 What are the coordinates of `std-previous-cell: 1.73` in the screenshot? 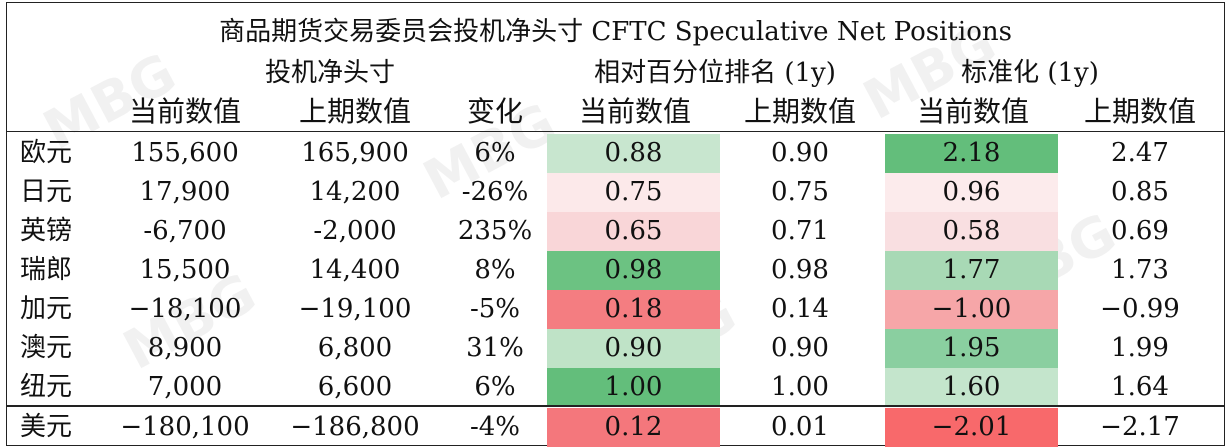 It's located at (1140, 270).